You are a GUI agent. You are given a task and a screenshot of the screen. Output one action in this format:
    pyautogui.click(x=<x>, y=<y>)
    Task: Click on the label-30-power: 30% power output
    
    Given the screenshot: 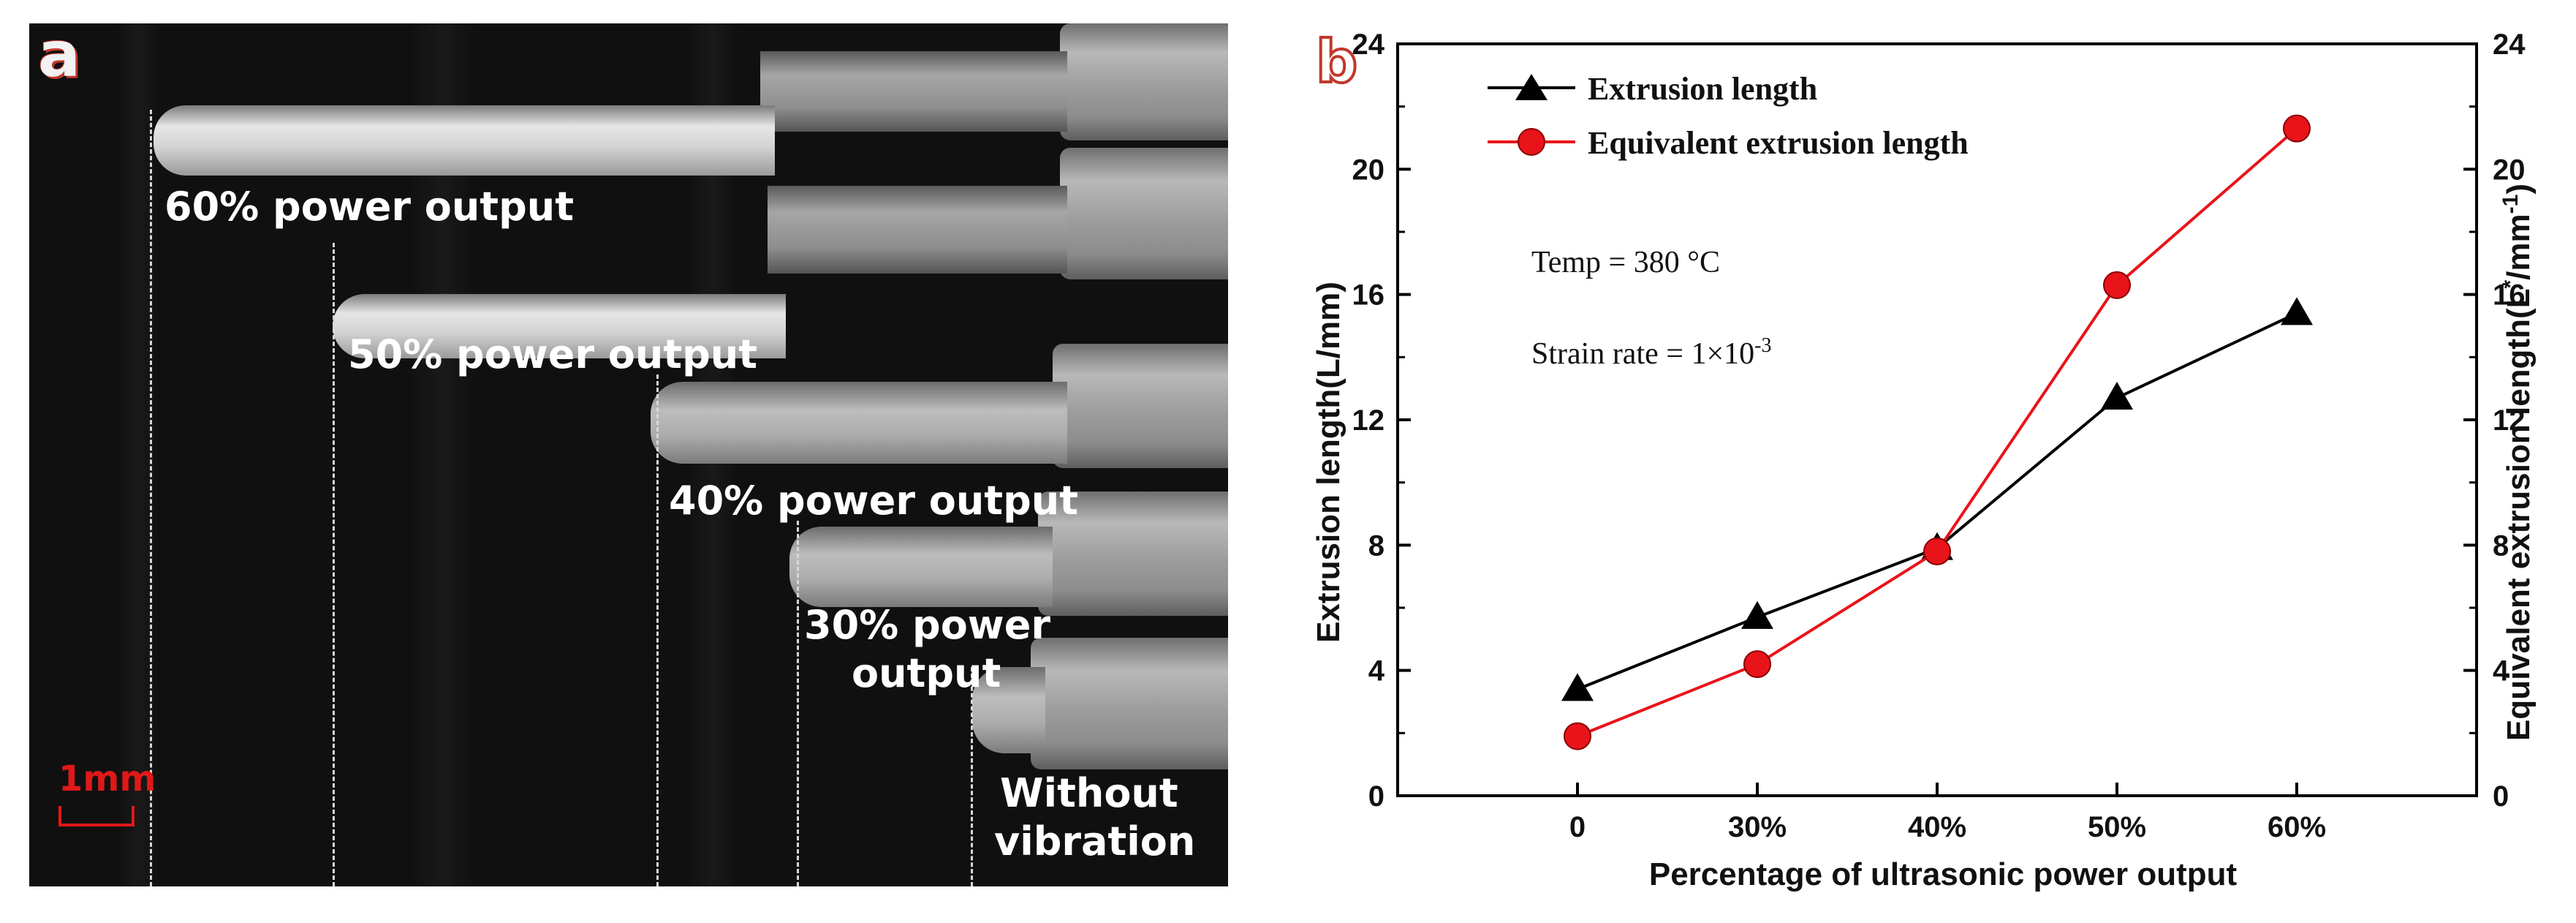 What is the action you would take?
    pyautogui.click(x=927, y=649)
    